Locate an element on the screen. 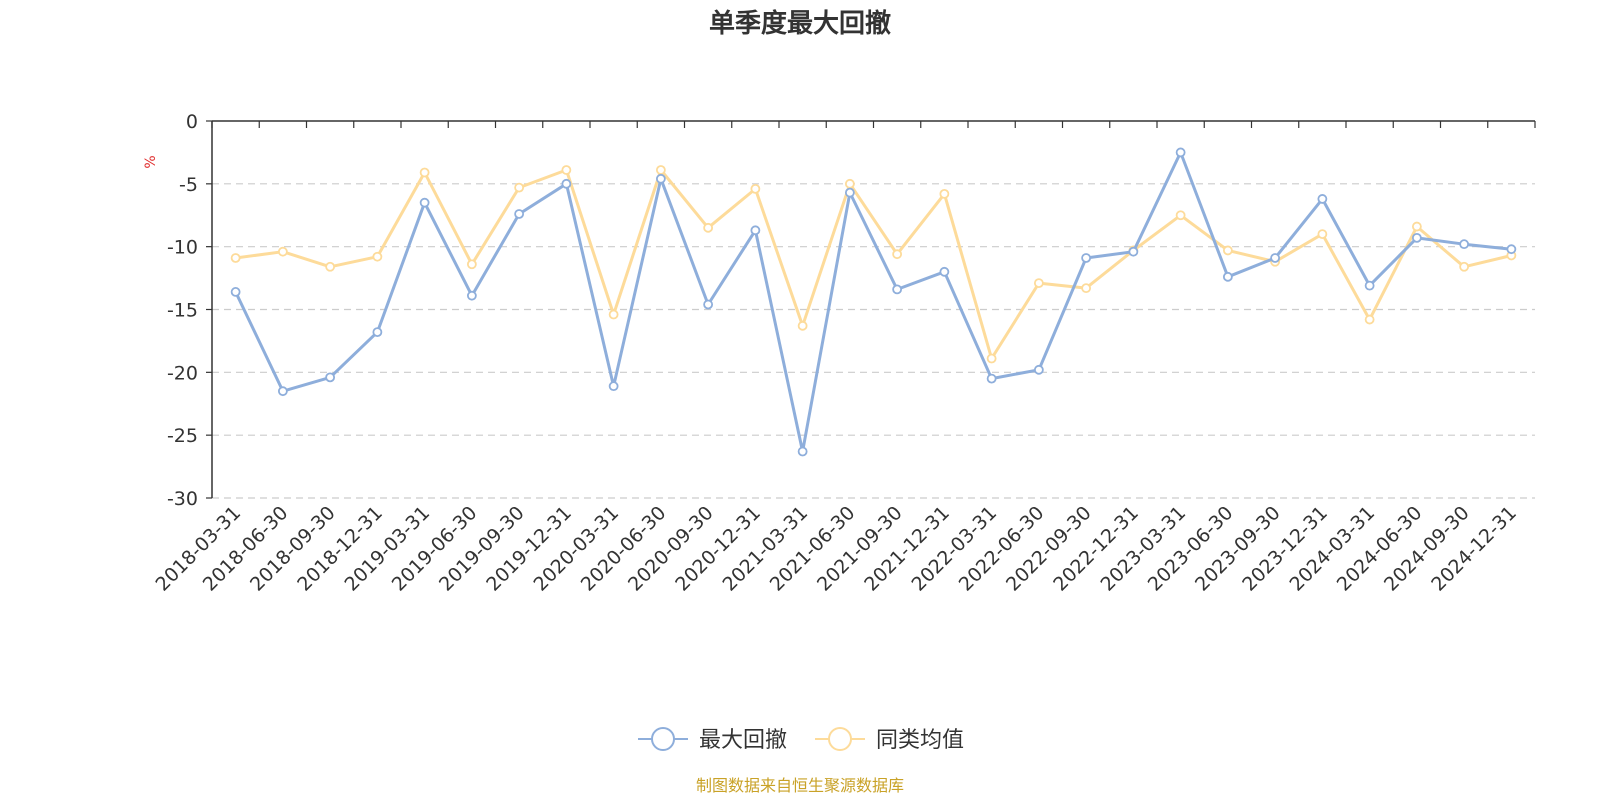 This screenshot has height=800, width=1600. legend: 最大回撤 同类均值 is located at coordinates (801, 740).